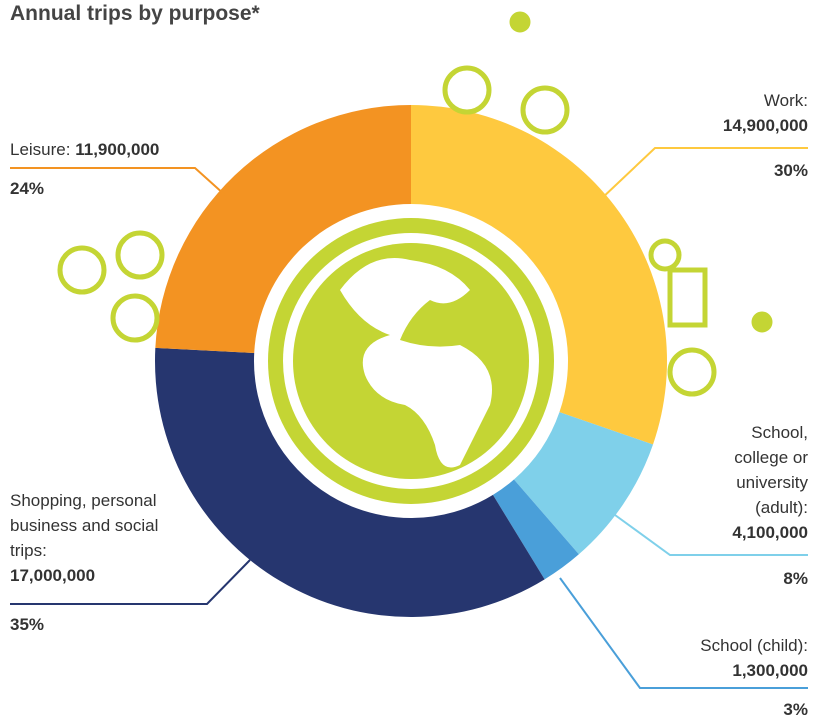 The image size is (819, 719). Describe the element at coordinates (135, 13) in the screenshot. I see `chart-title: Annual trips by purpose*` at that location.